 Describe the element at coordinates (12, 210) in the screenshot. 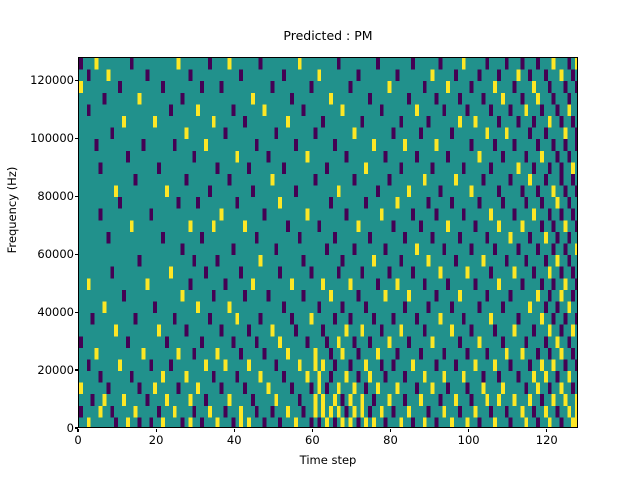

I see `y-axis-label: Frequency (Hz)` at that location.